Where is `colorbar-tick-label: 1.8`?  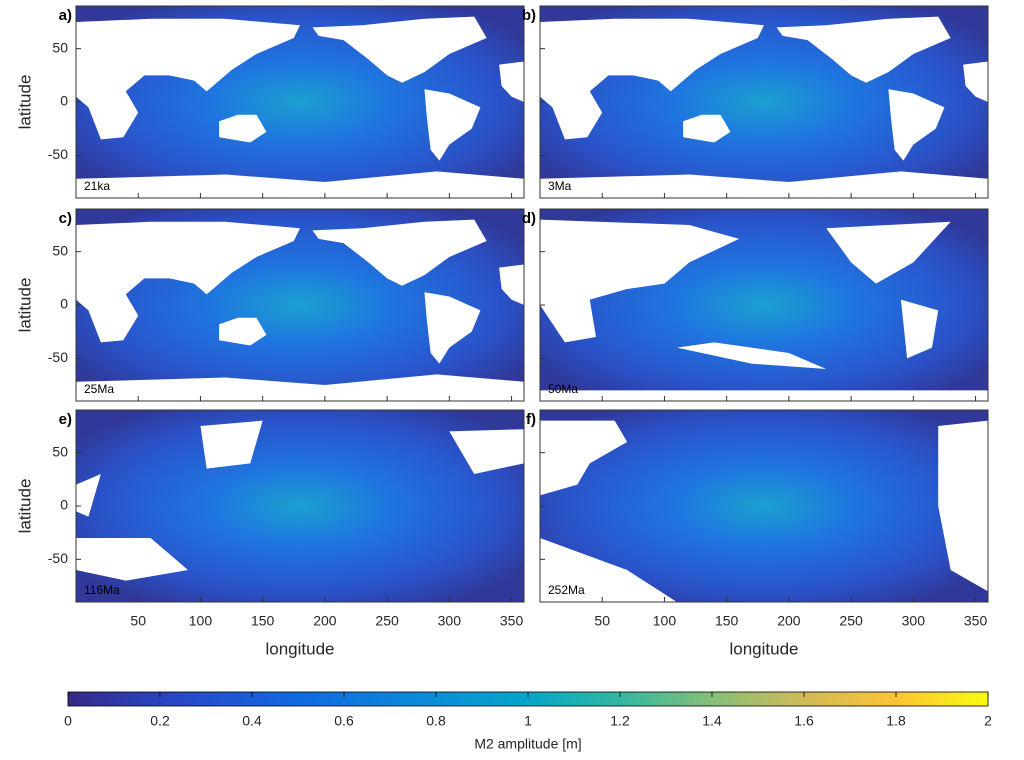 colorbar-tick-label: 1.8 is located at coordinates (896, 721).